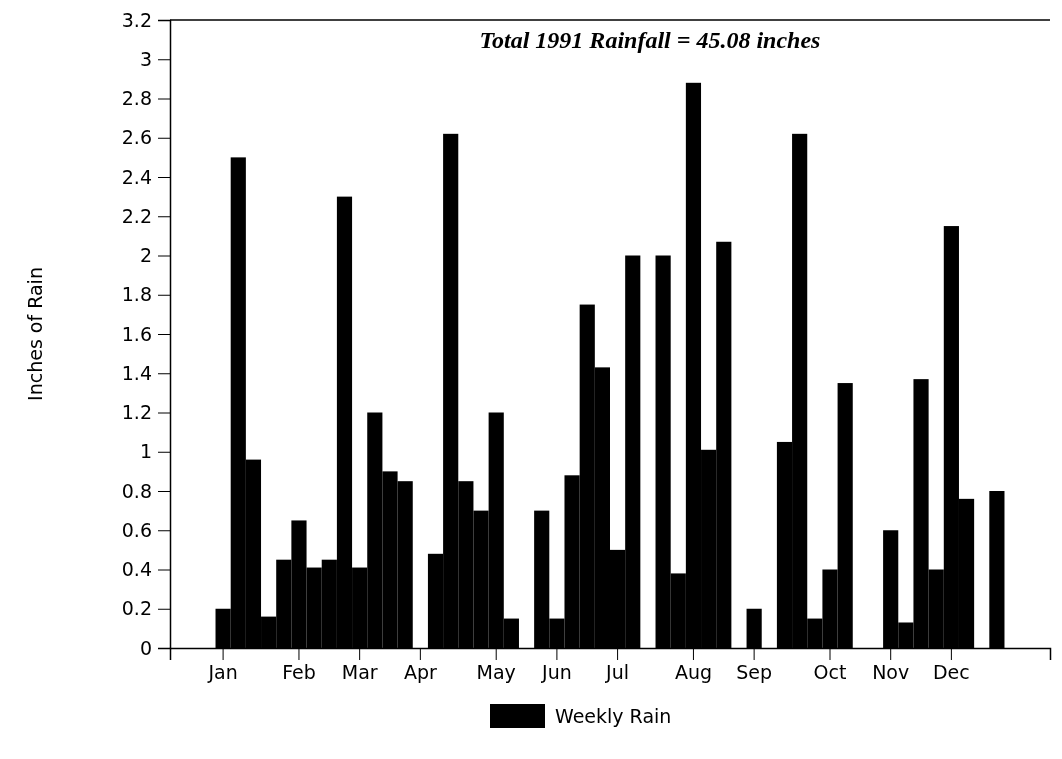 The width and height of the screenshot is (1062, 759). I want to click on y-tick-label: 1.4, so click(136, 372).